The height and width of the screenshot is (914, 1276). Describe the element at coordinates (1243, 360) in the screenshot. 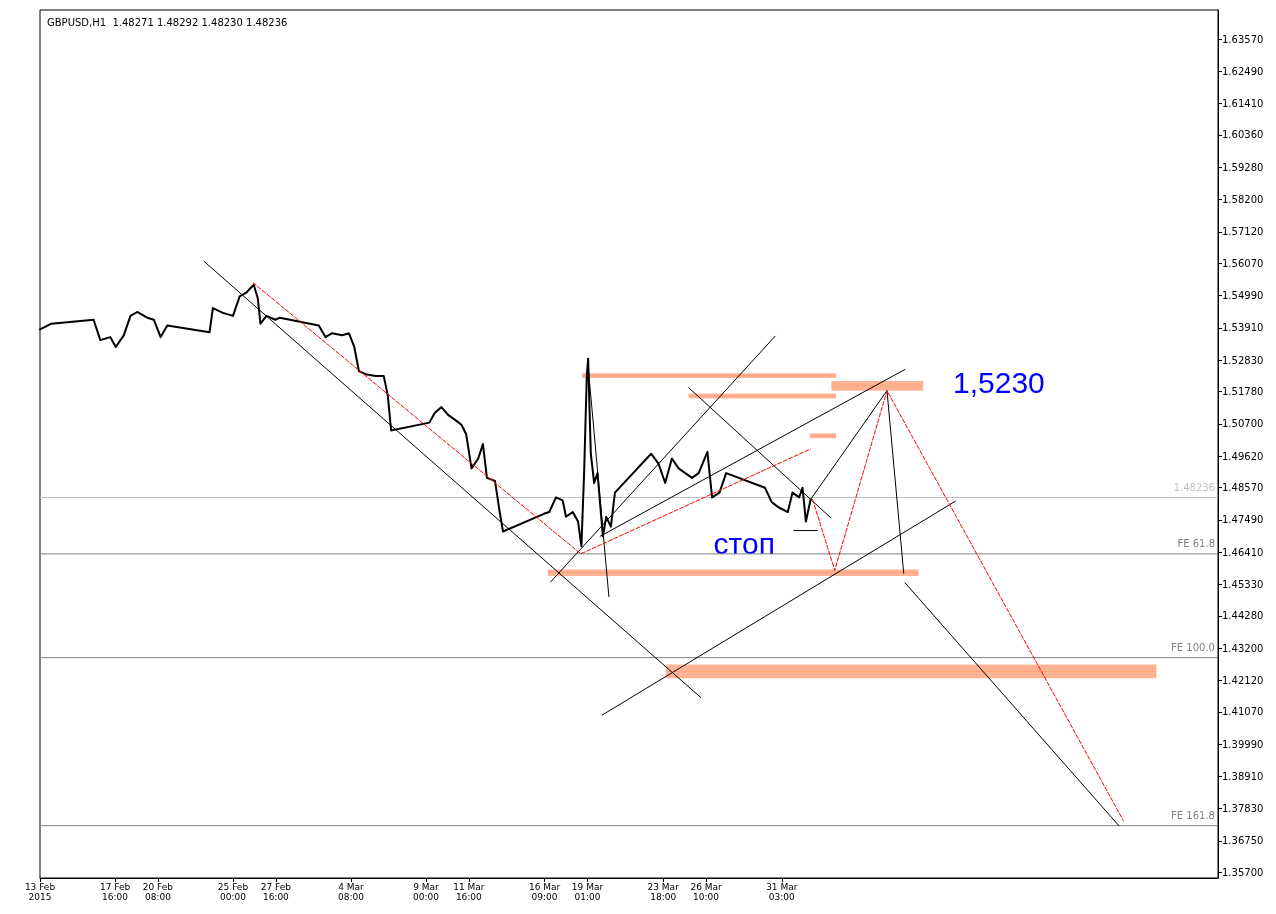

I see `y-tick-label: 1.52830` at that location.